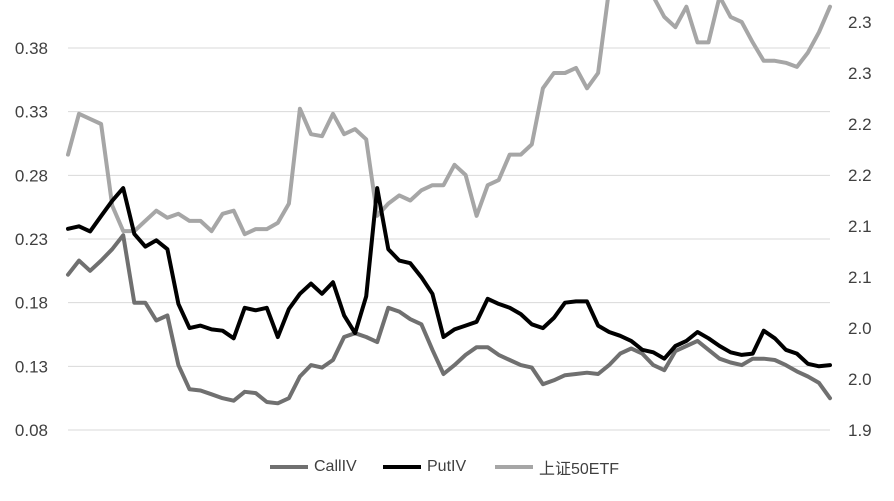 Image resolution: width=894 pixels, height=501 pixels. I want to click on left-tick-label: 0.33, so click(31, 112).